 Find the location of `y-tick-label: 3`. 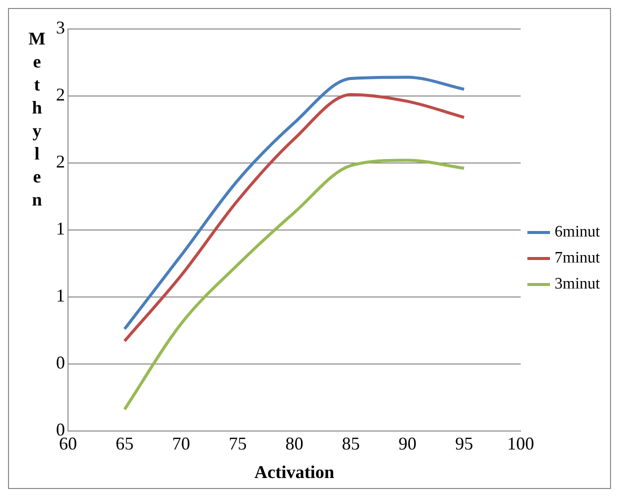

y-tick-label: 3 is located at coordinates (60, 28).